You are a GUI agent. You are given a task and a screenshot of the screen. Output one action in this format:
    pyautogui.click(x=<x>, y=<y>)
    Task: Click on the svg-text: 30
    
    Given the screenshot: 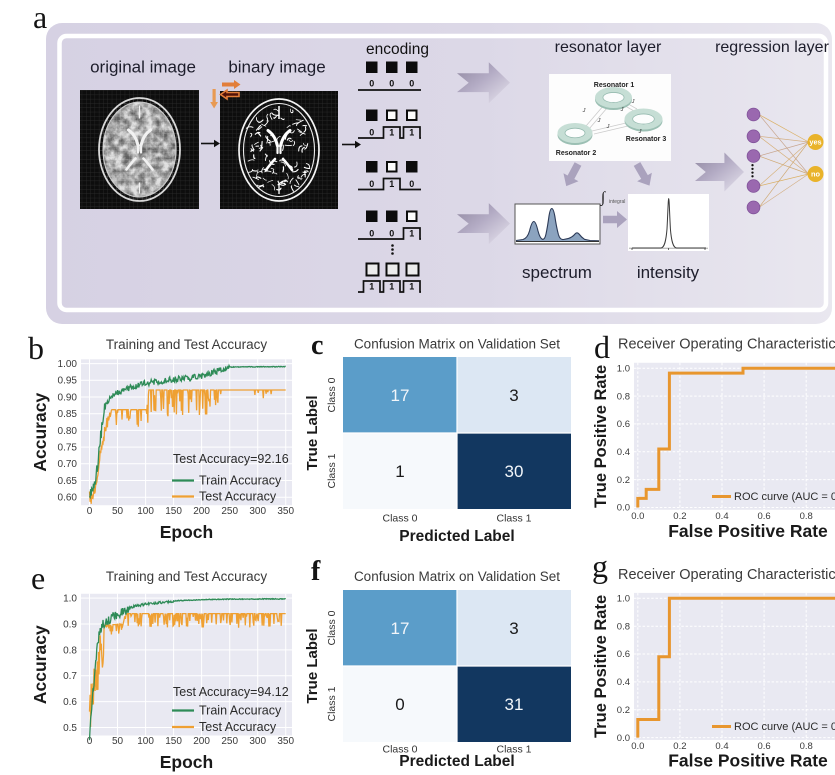 What is the action you would take?
    pyautogui.click(x=514, y=471)
    